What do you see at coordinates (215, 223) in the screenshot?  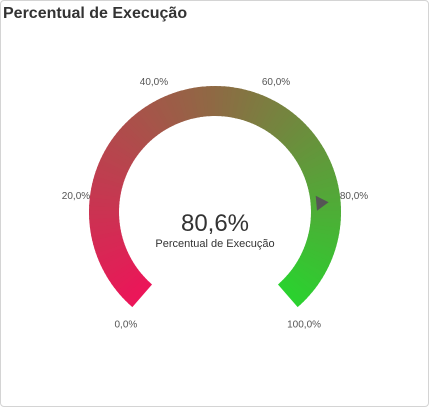 I see `gauge-value: 80,6%` at bounding box center [215, 223].